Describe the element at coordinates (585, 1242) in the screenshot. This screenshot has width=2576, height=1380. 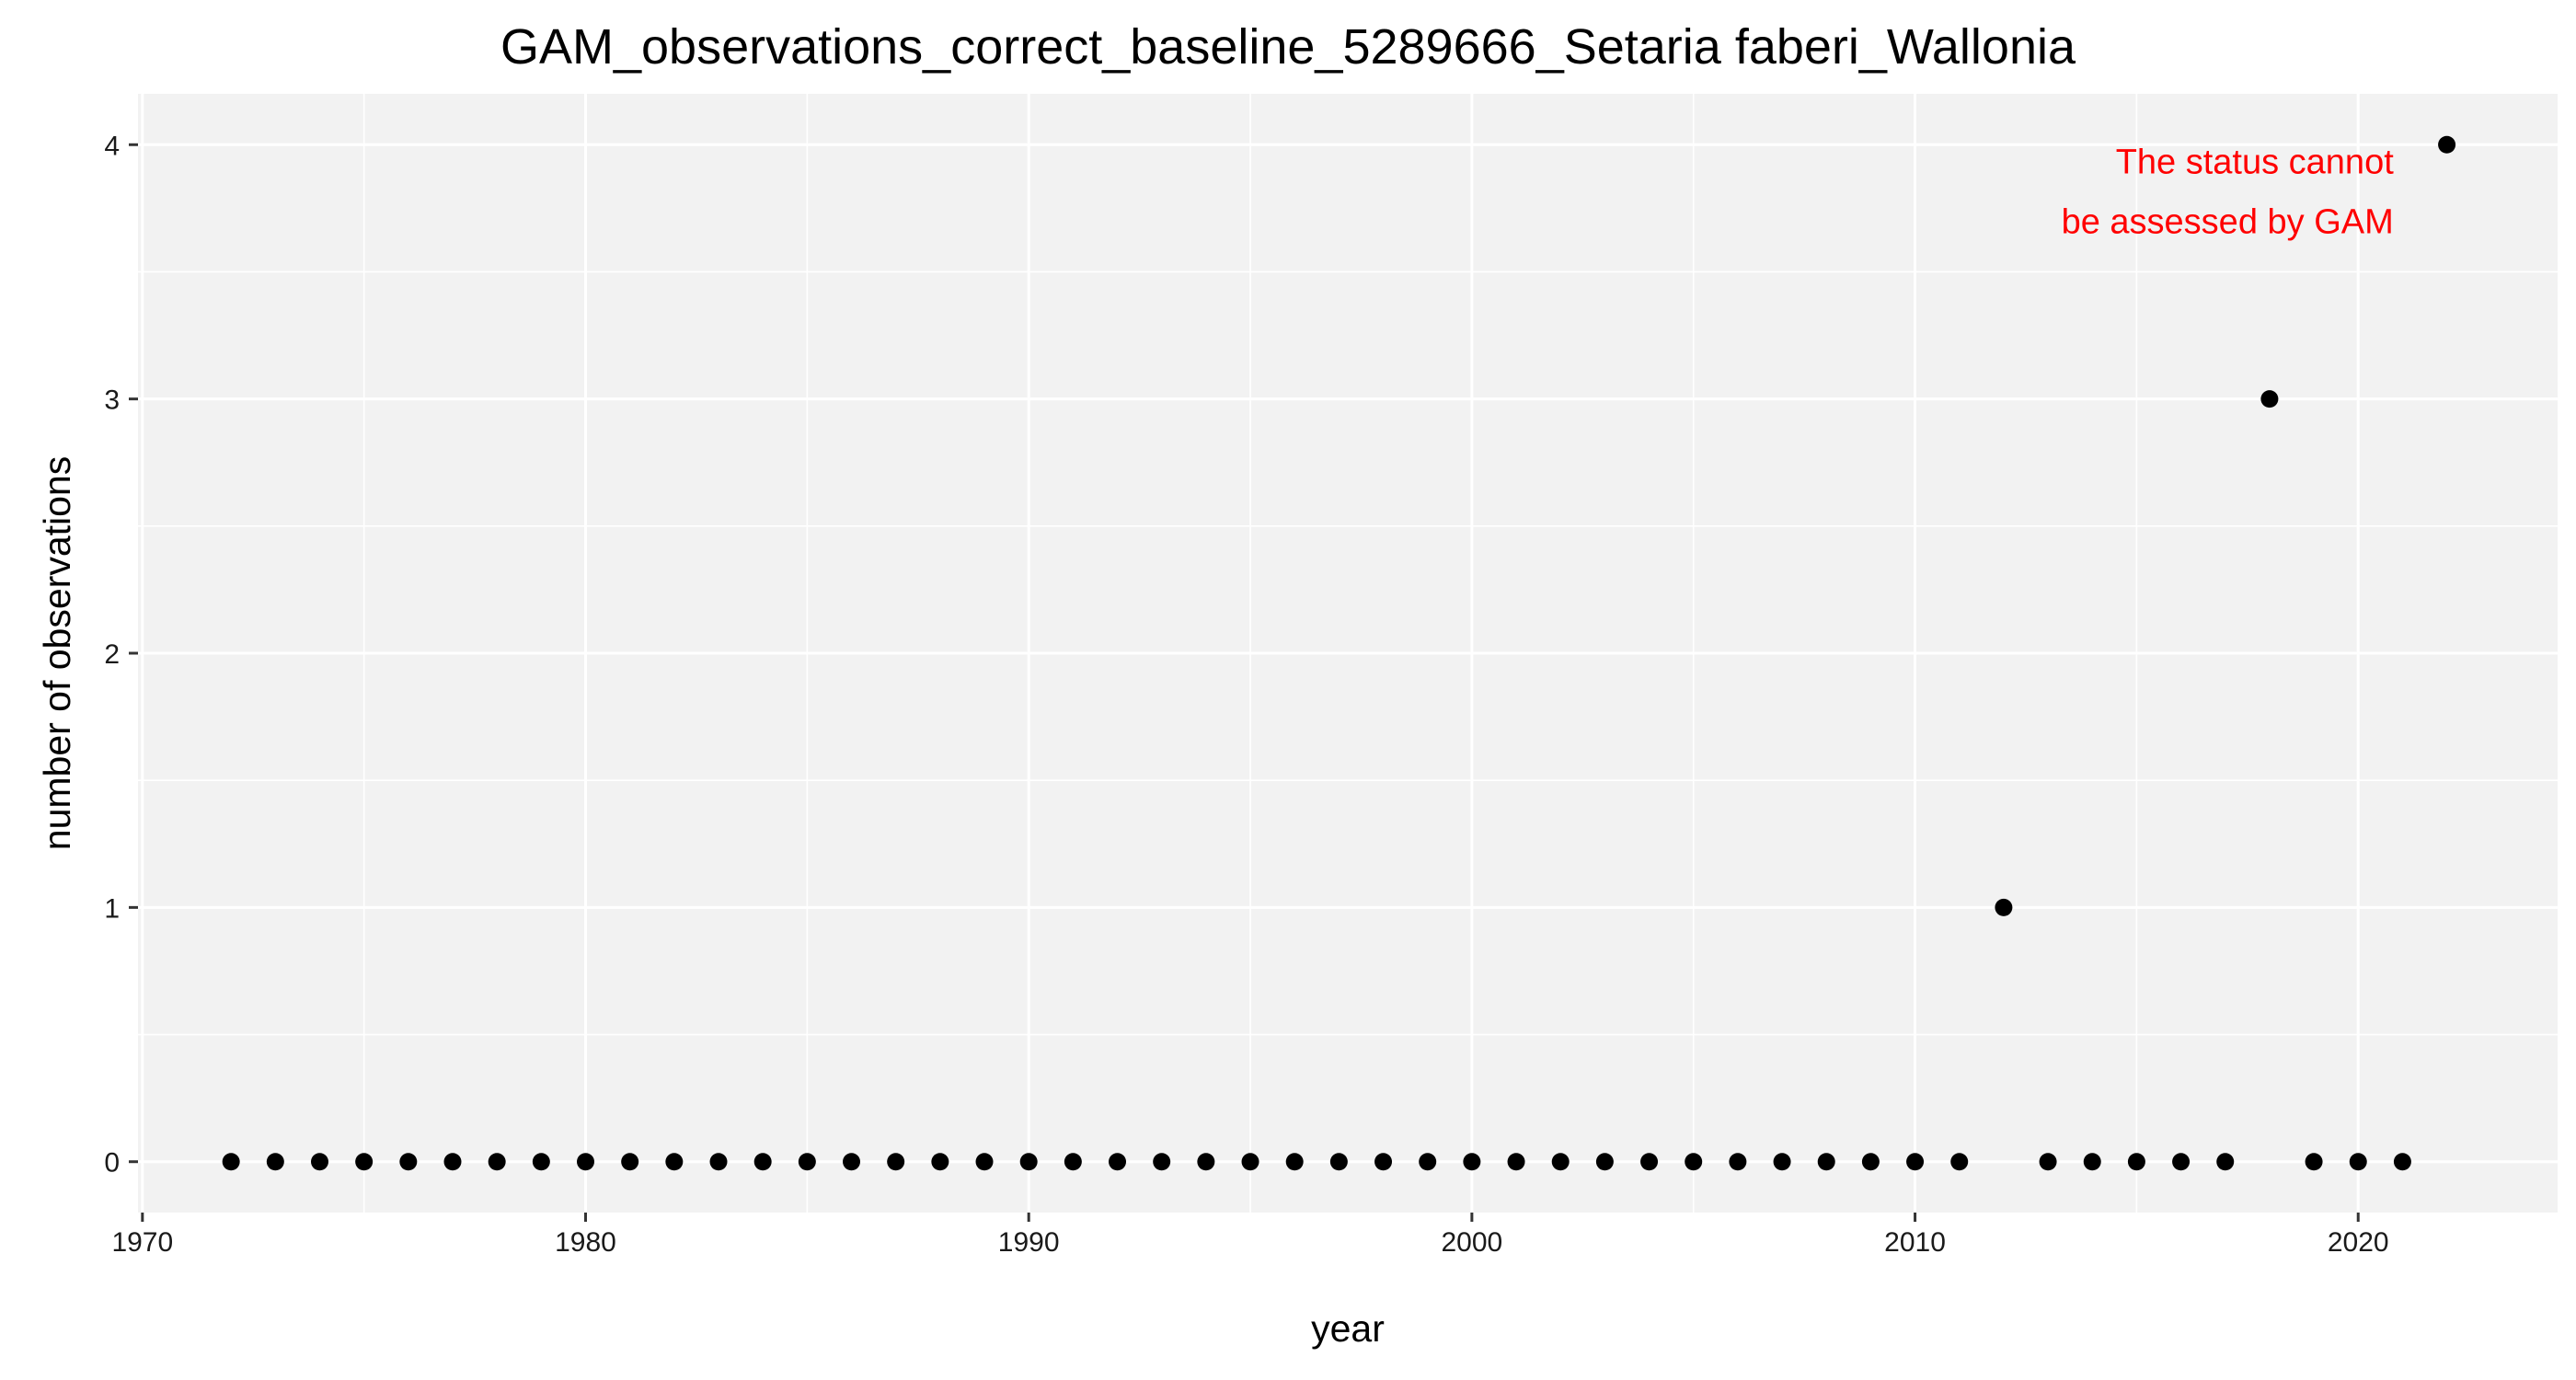
I see `x-tick-label: 1980` at that location.